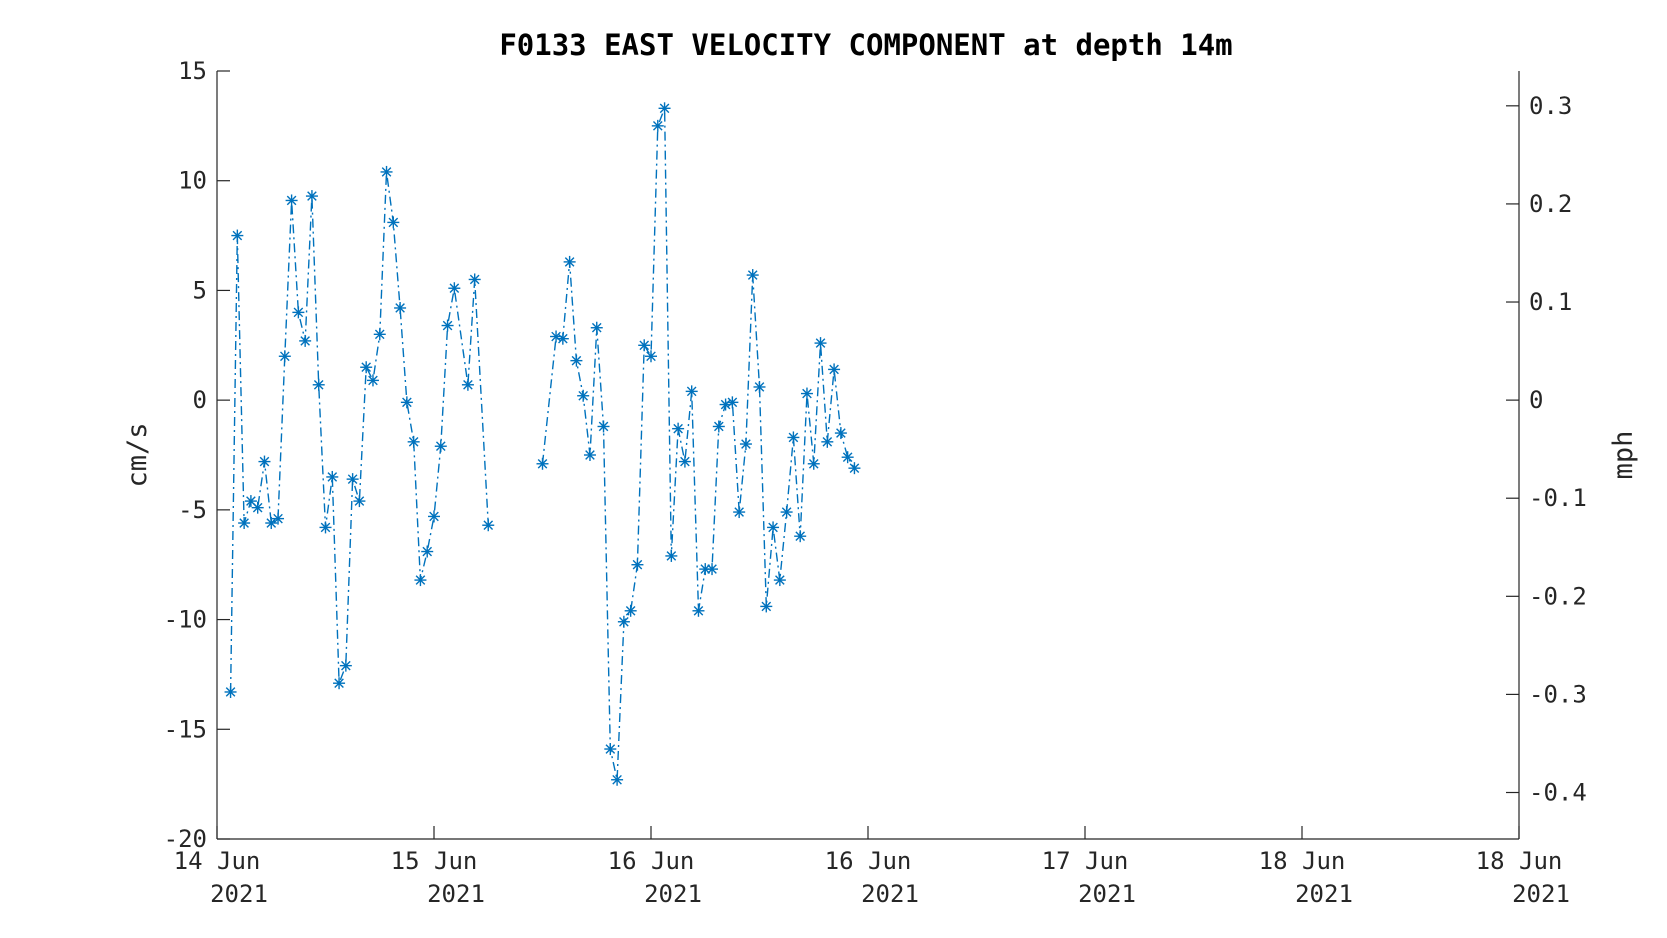 This screenshot has height=938, width=1667. What do you see at coordinates (1546, 455) in the screenshot?
I see `y-axis-right: -0.4 -0.3 -0.2 -0.1 0 0.1 0.2 0.3` at bounding box center [1546, 455].